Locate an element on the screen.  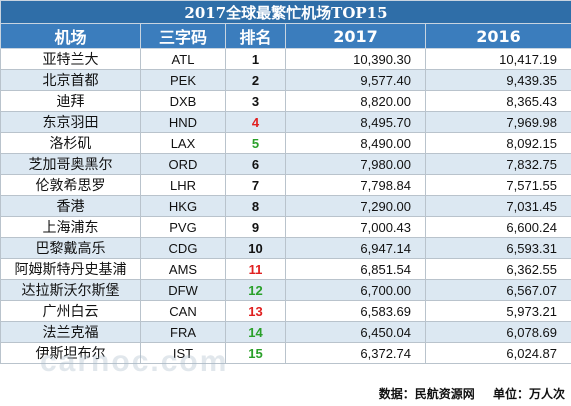
table-row: 阿姆斯特丹史基浦 AMS 11 6,851.54 6,362.55 is located at coordinates (285, 269).